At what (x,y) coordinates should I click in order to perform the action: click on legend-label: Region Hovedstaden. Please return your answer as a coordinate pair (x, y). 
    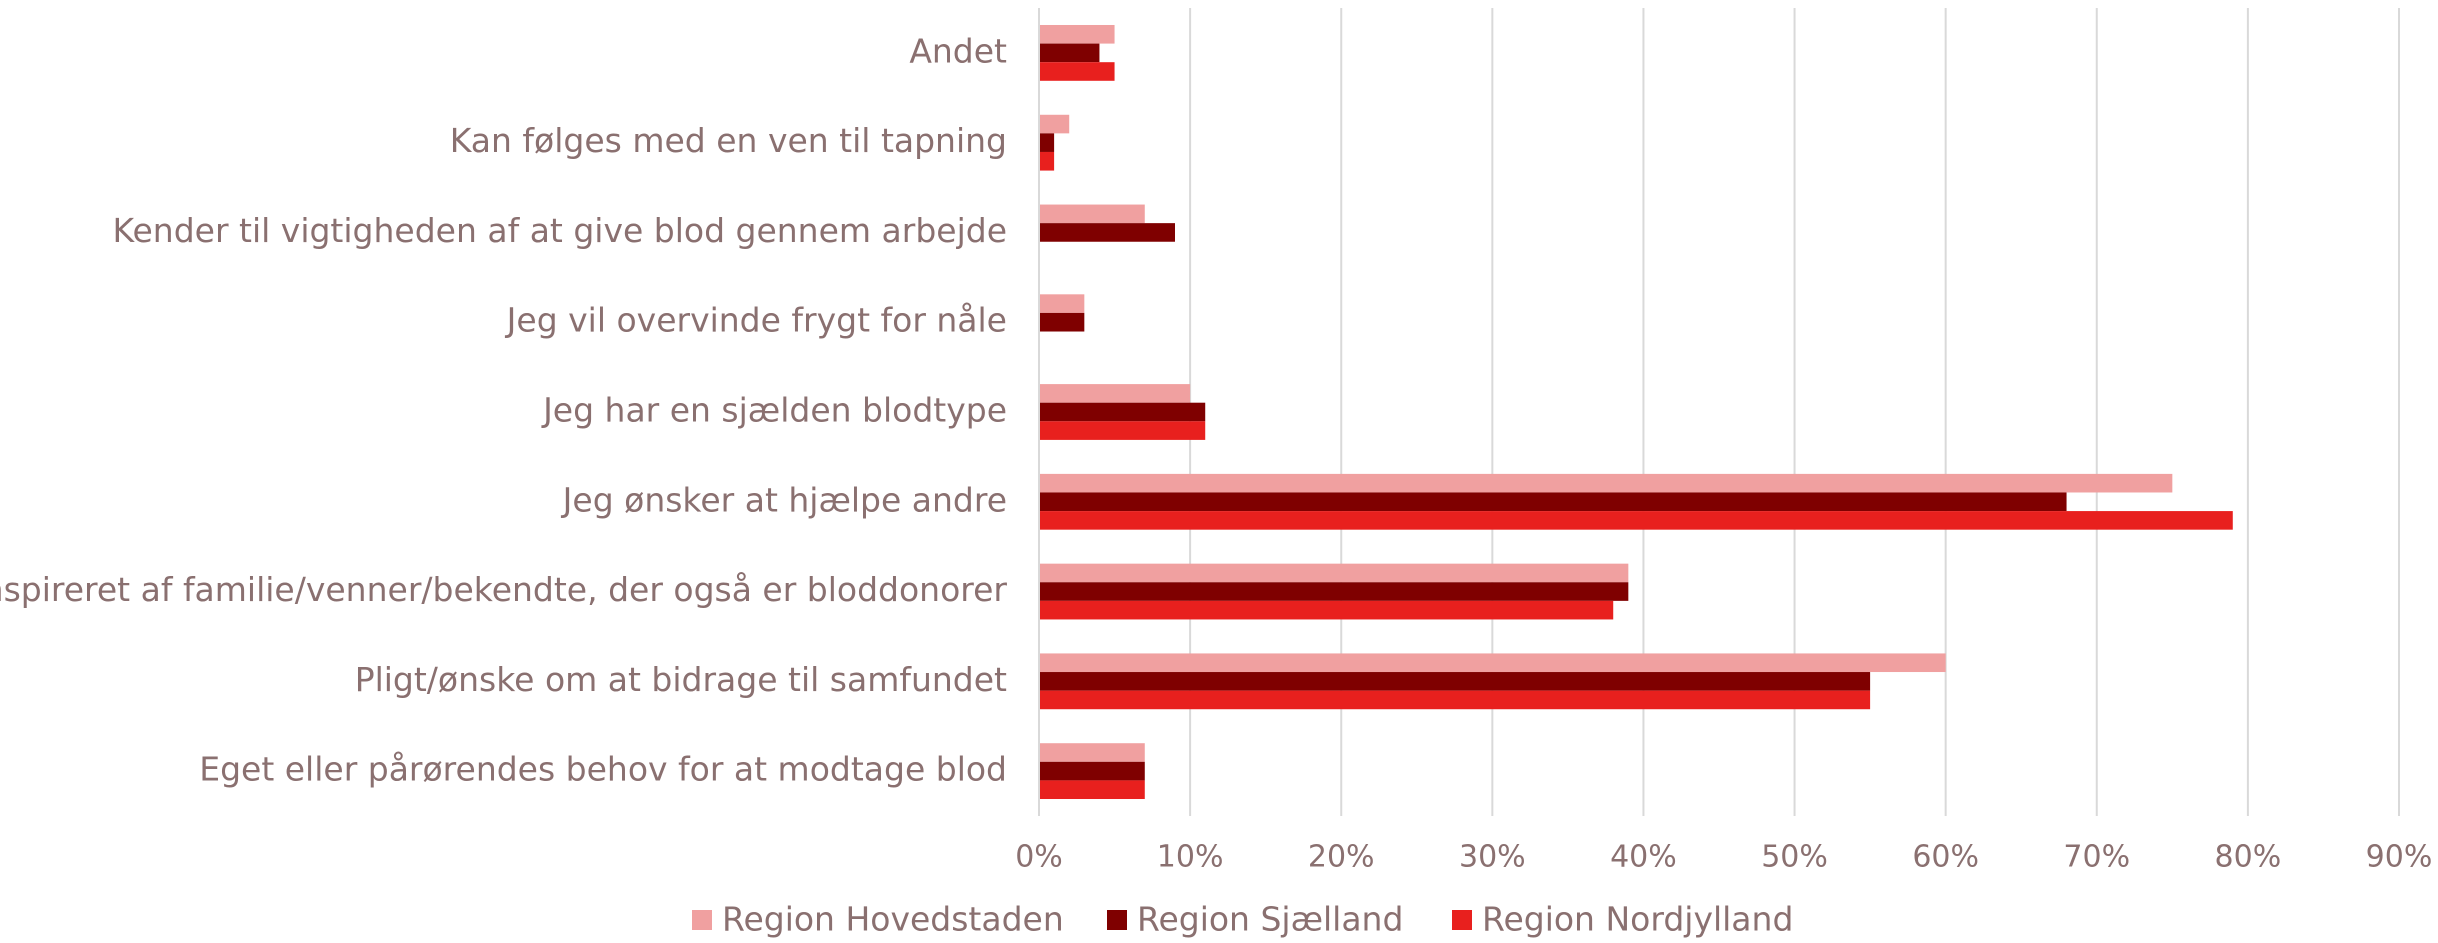
    Looking at the image, I should click on (893, 919).